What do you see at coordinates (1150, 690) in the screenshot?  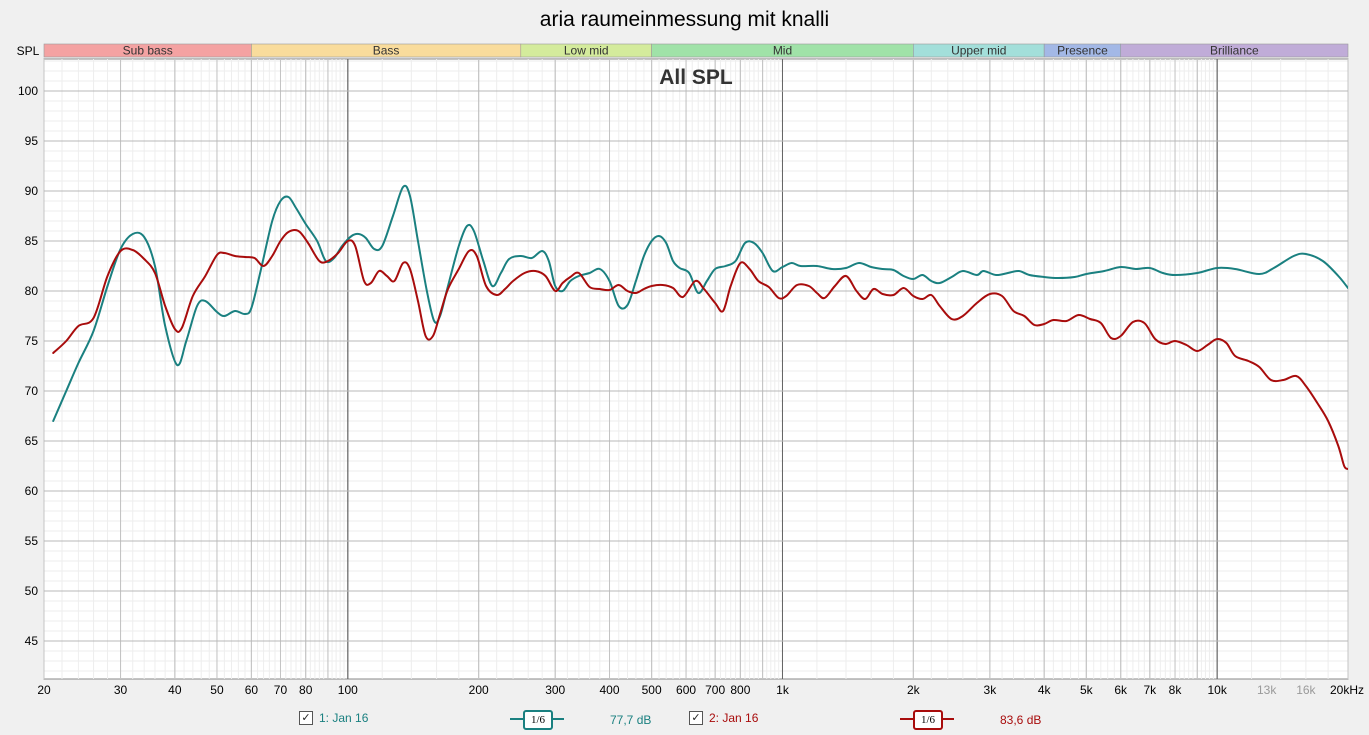 I see `x-tick-label: 7k` at bounding box center [1150, 690].